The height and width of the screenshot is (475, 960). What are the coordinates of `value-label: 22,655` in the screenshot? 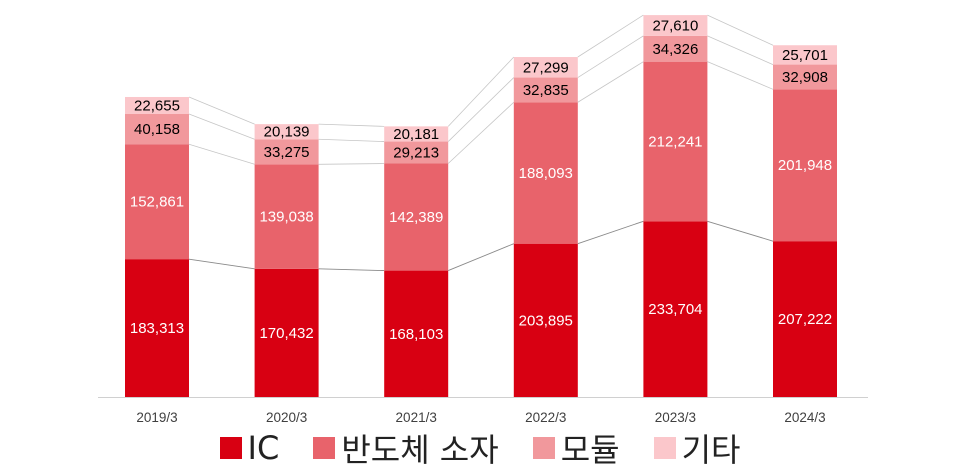 It's located at (157, 105).